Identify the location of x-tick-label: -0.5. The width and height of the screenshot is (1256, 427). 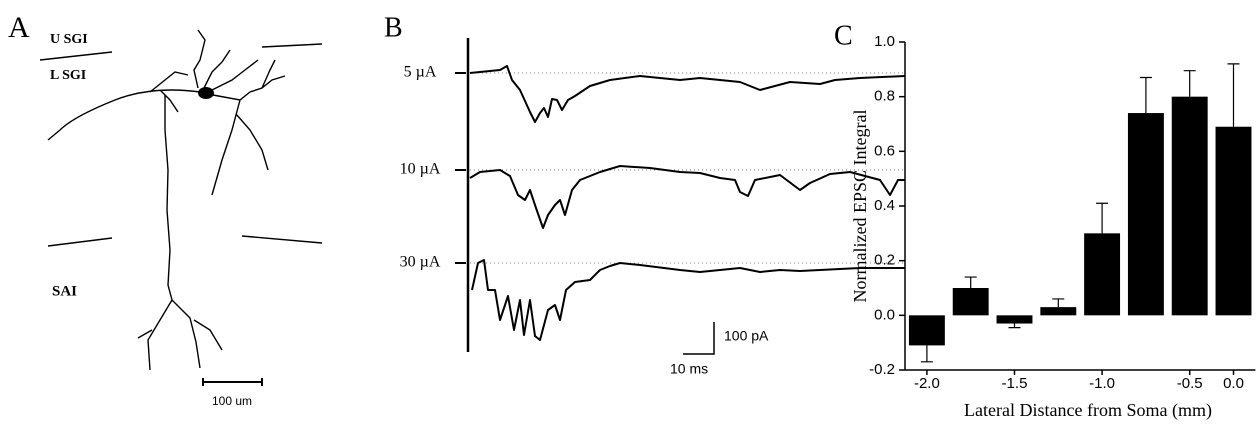
(1190, 383).